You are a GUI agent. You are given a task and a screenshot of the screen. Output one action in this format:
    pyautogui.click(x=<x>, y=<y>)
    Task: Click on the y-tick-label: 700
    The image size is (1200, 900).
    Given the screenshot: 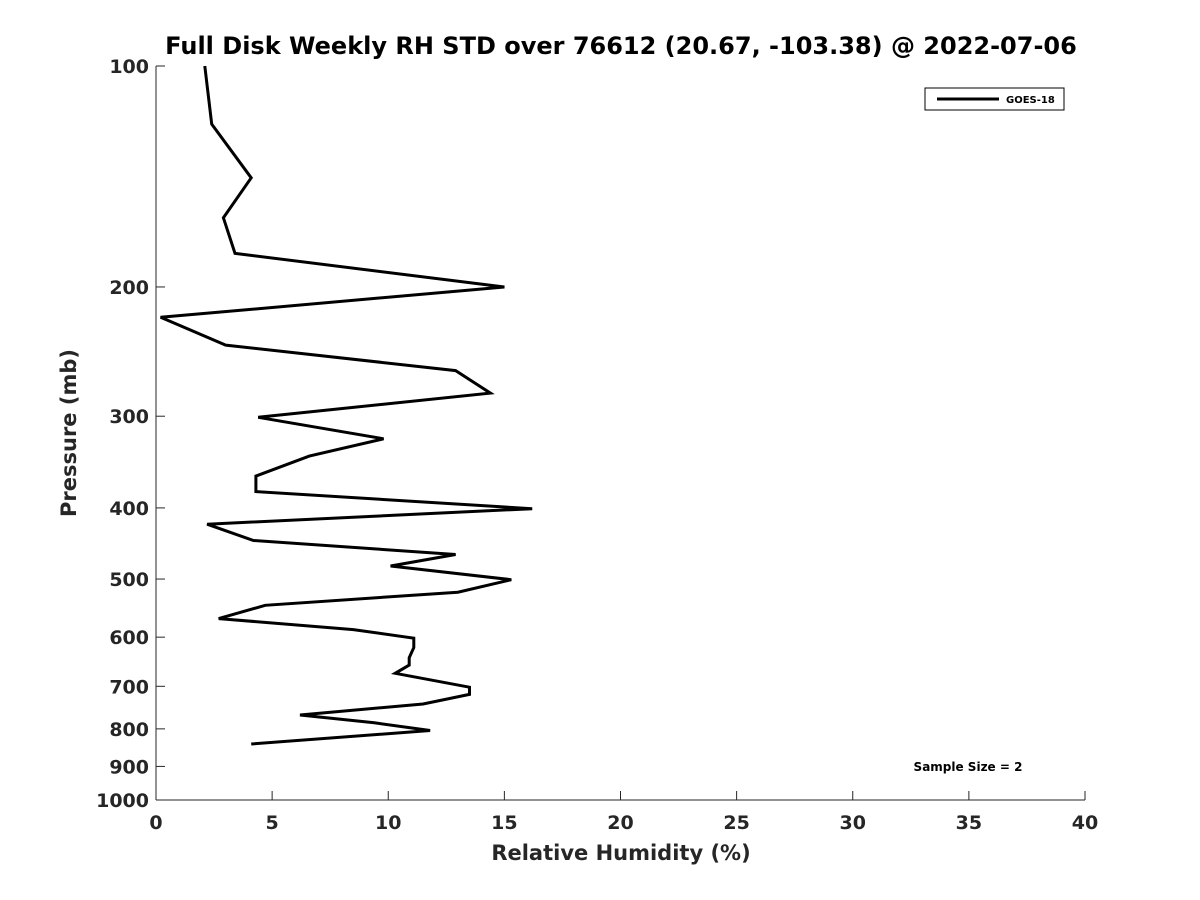 What is the action you would take?
    pyautogui.click(x=129, y=687)
    